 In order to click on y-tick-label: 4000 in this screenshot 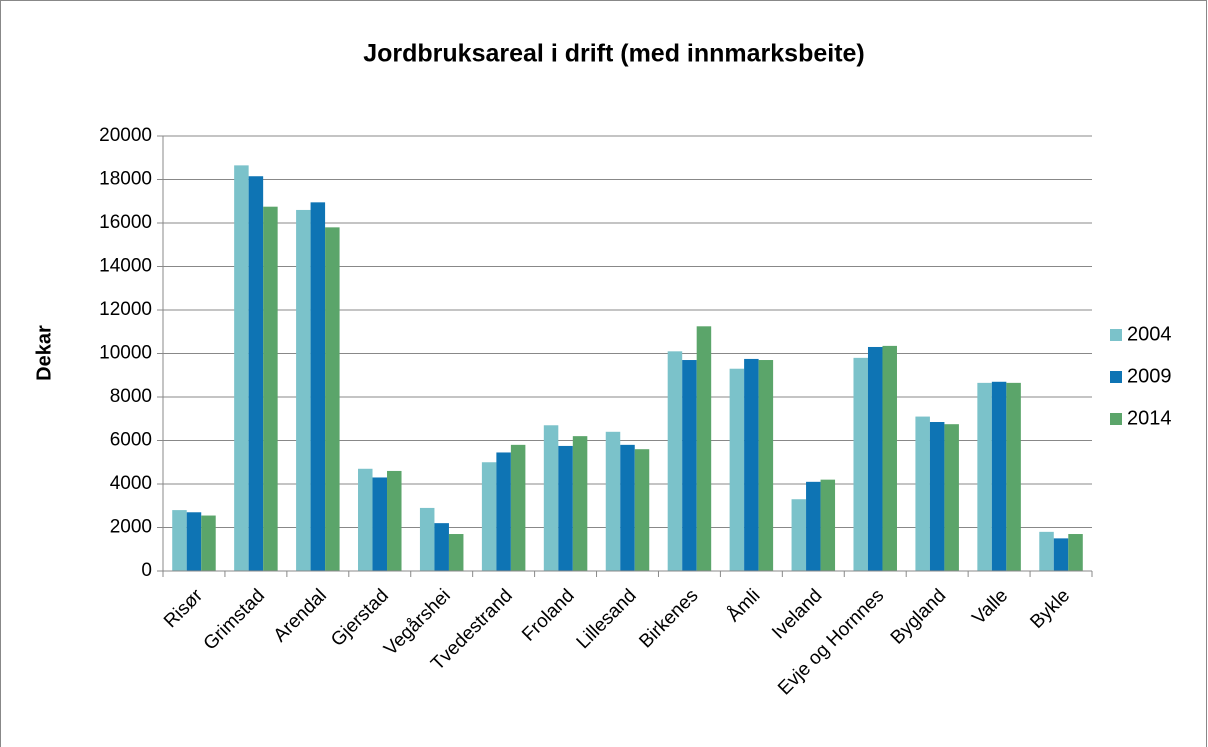, I will do `click(131, 483)`.